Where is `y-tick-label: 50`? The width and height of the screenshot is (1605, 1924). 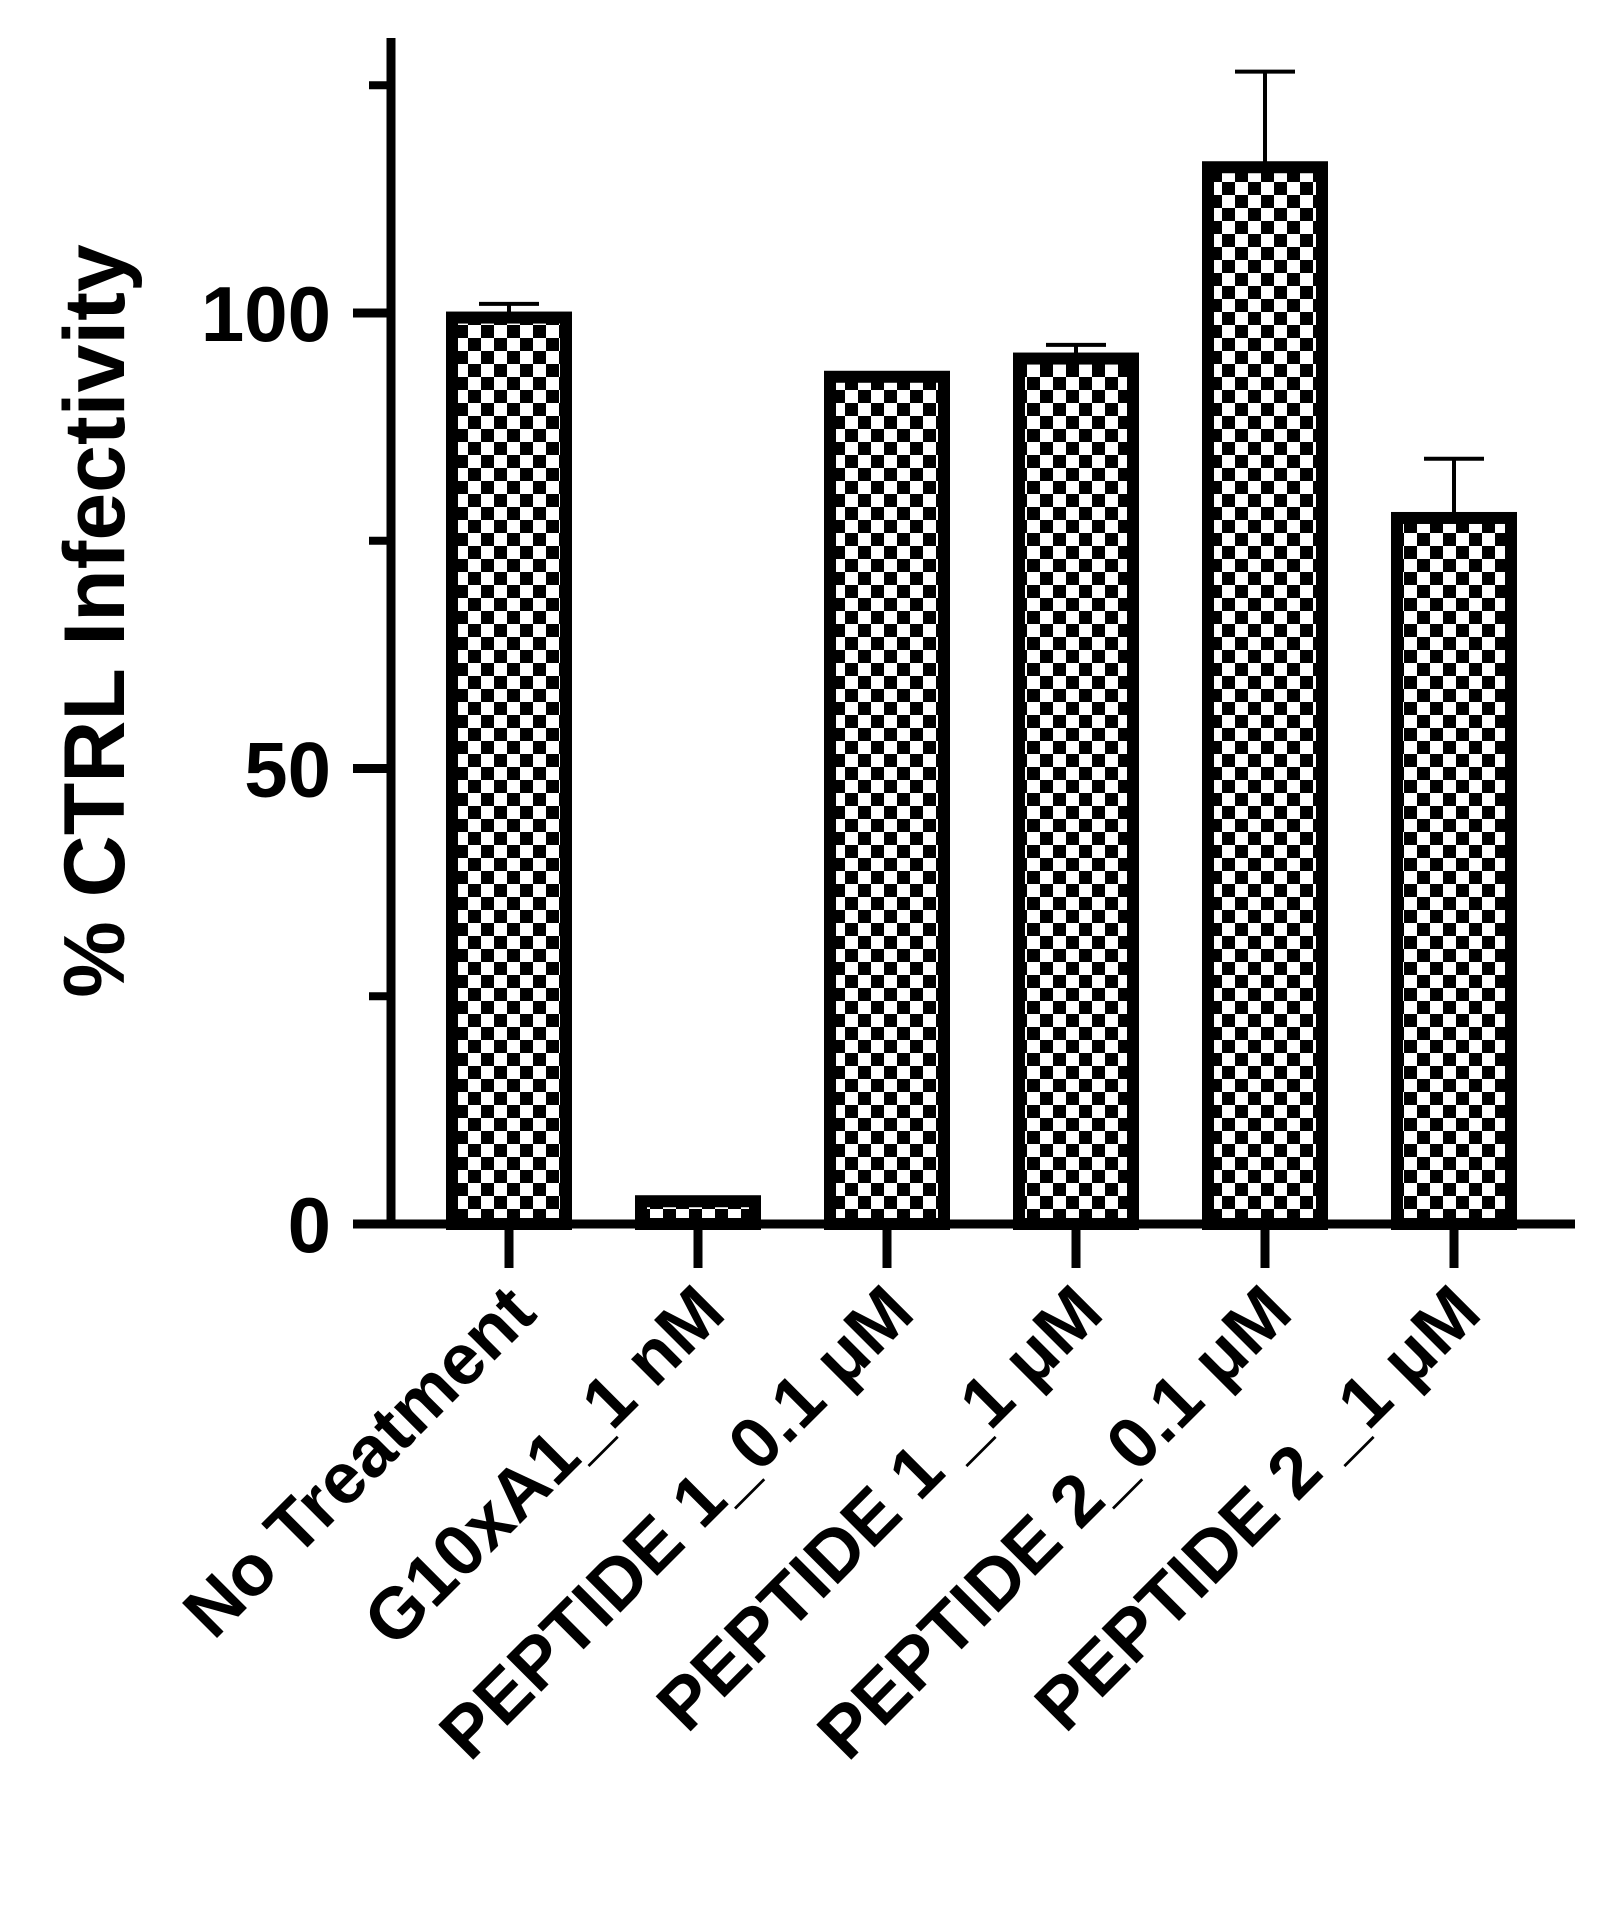
y-tick-label: 50 is located at coordinates (287, 770).